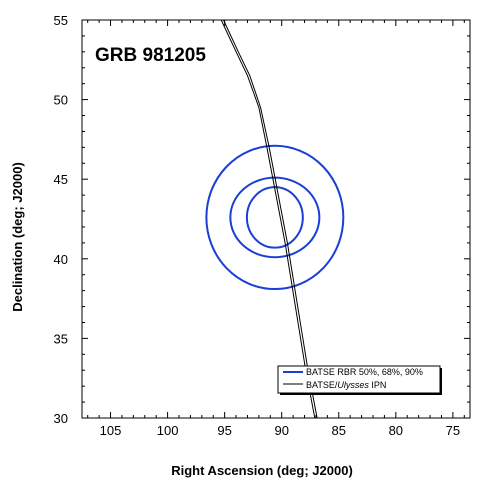 The width and height of the screenshot is (490, 490). What do you see at coordinates (224, 430) in the screenshot?
I see `x-tick-label: 95` at bounding box center [224, 430].